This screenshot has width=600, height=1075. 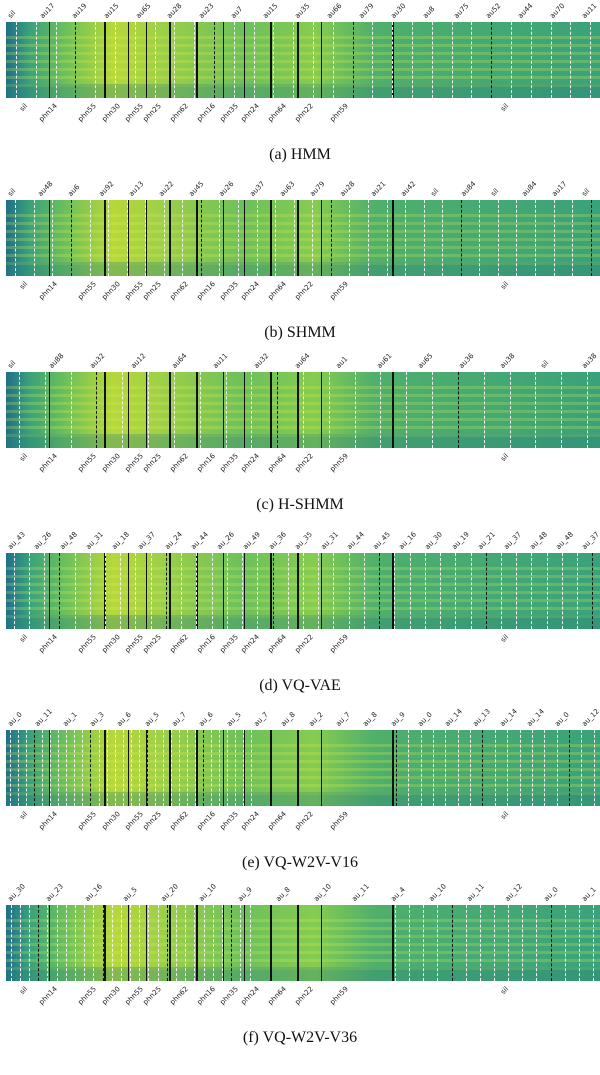 I want to click on unit-label: au70, so click(x=557, y=10).